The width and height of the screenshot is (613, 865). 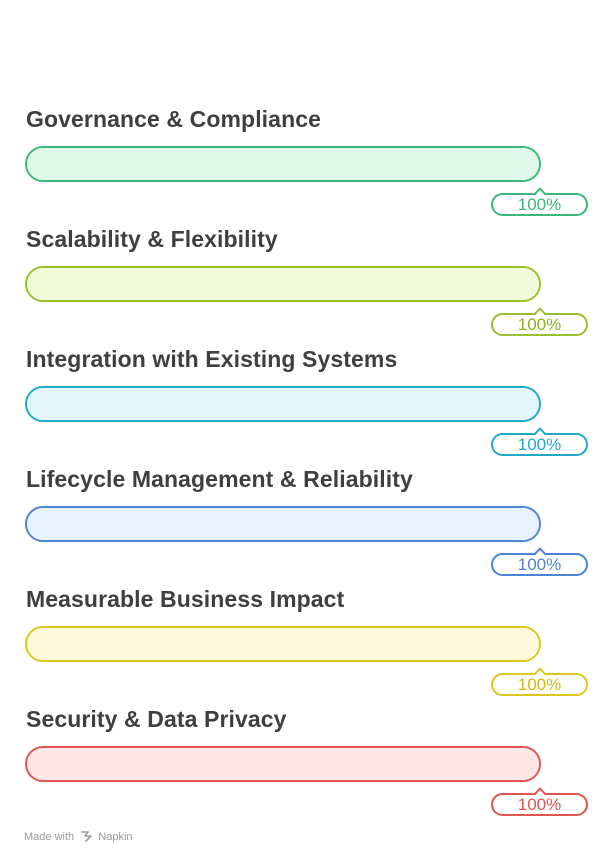 I want to click on progress-row-title: Scalability & Flexibility, so click(x=152, y=239).